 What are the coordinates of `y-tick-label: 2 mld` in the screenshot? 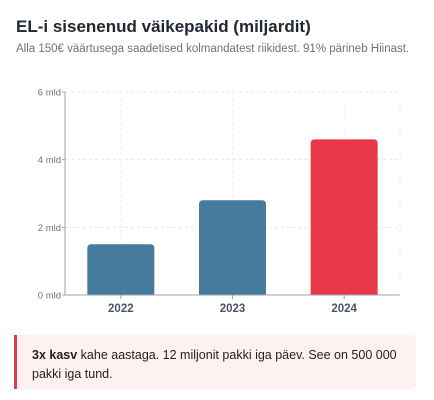 It's located at (49, 228).